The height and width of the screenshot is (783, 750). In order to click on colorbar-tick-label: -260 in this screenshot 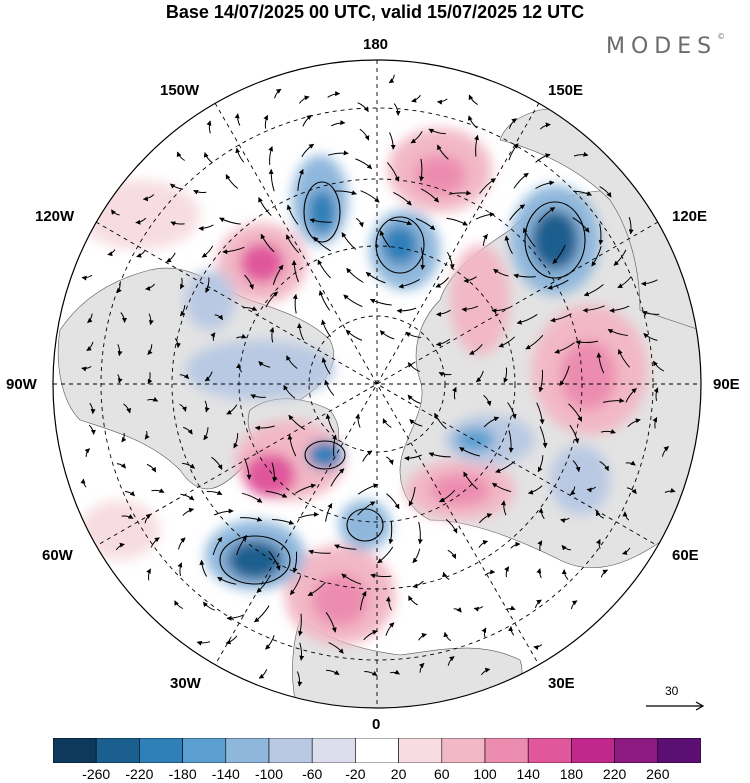, I will do `click(96, 774)`.